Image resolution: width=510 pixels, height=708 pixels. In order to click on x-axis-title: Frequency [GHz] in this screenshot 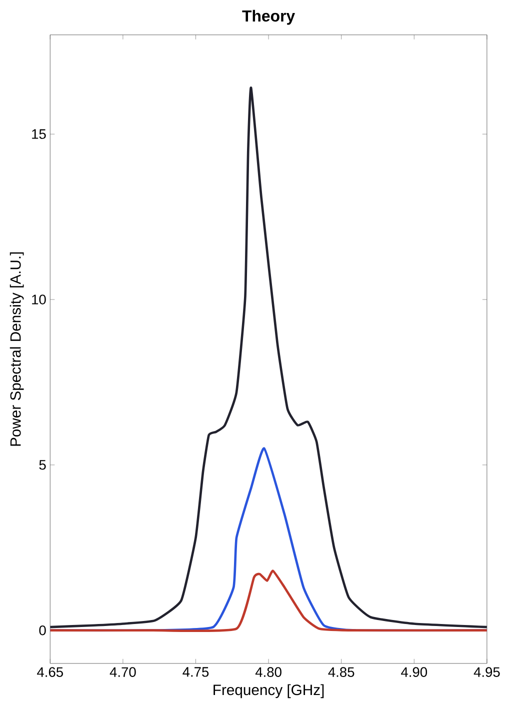, I will do `click(268, 691)`.